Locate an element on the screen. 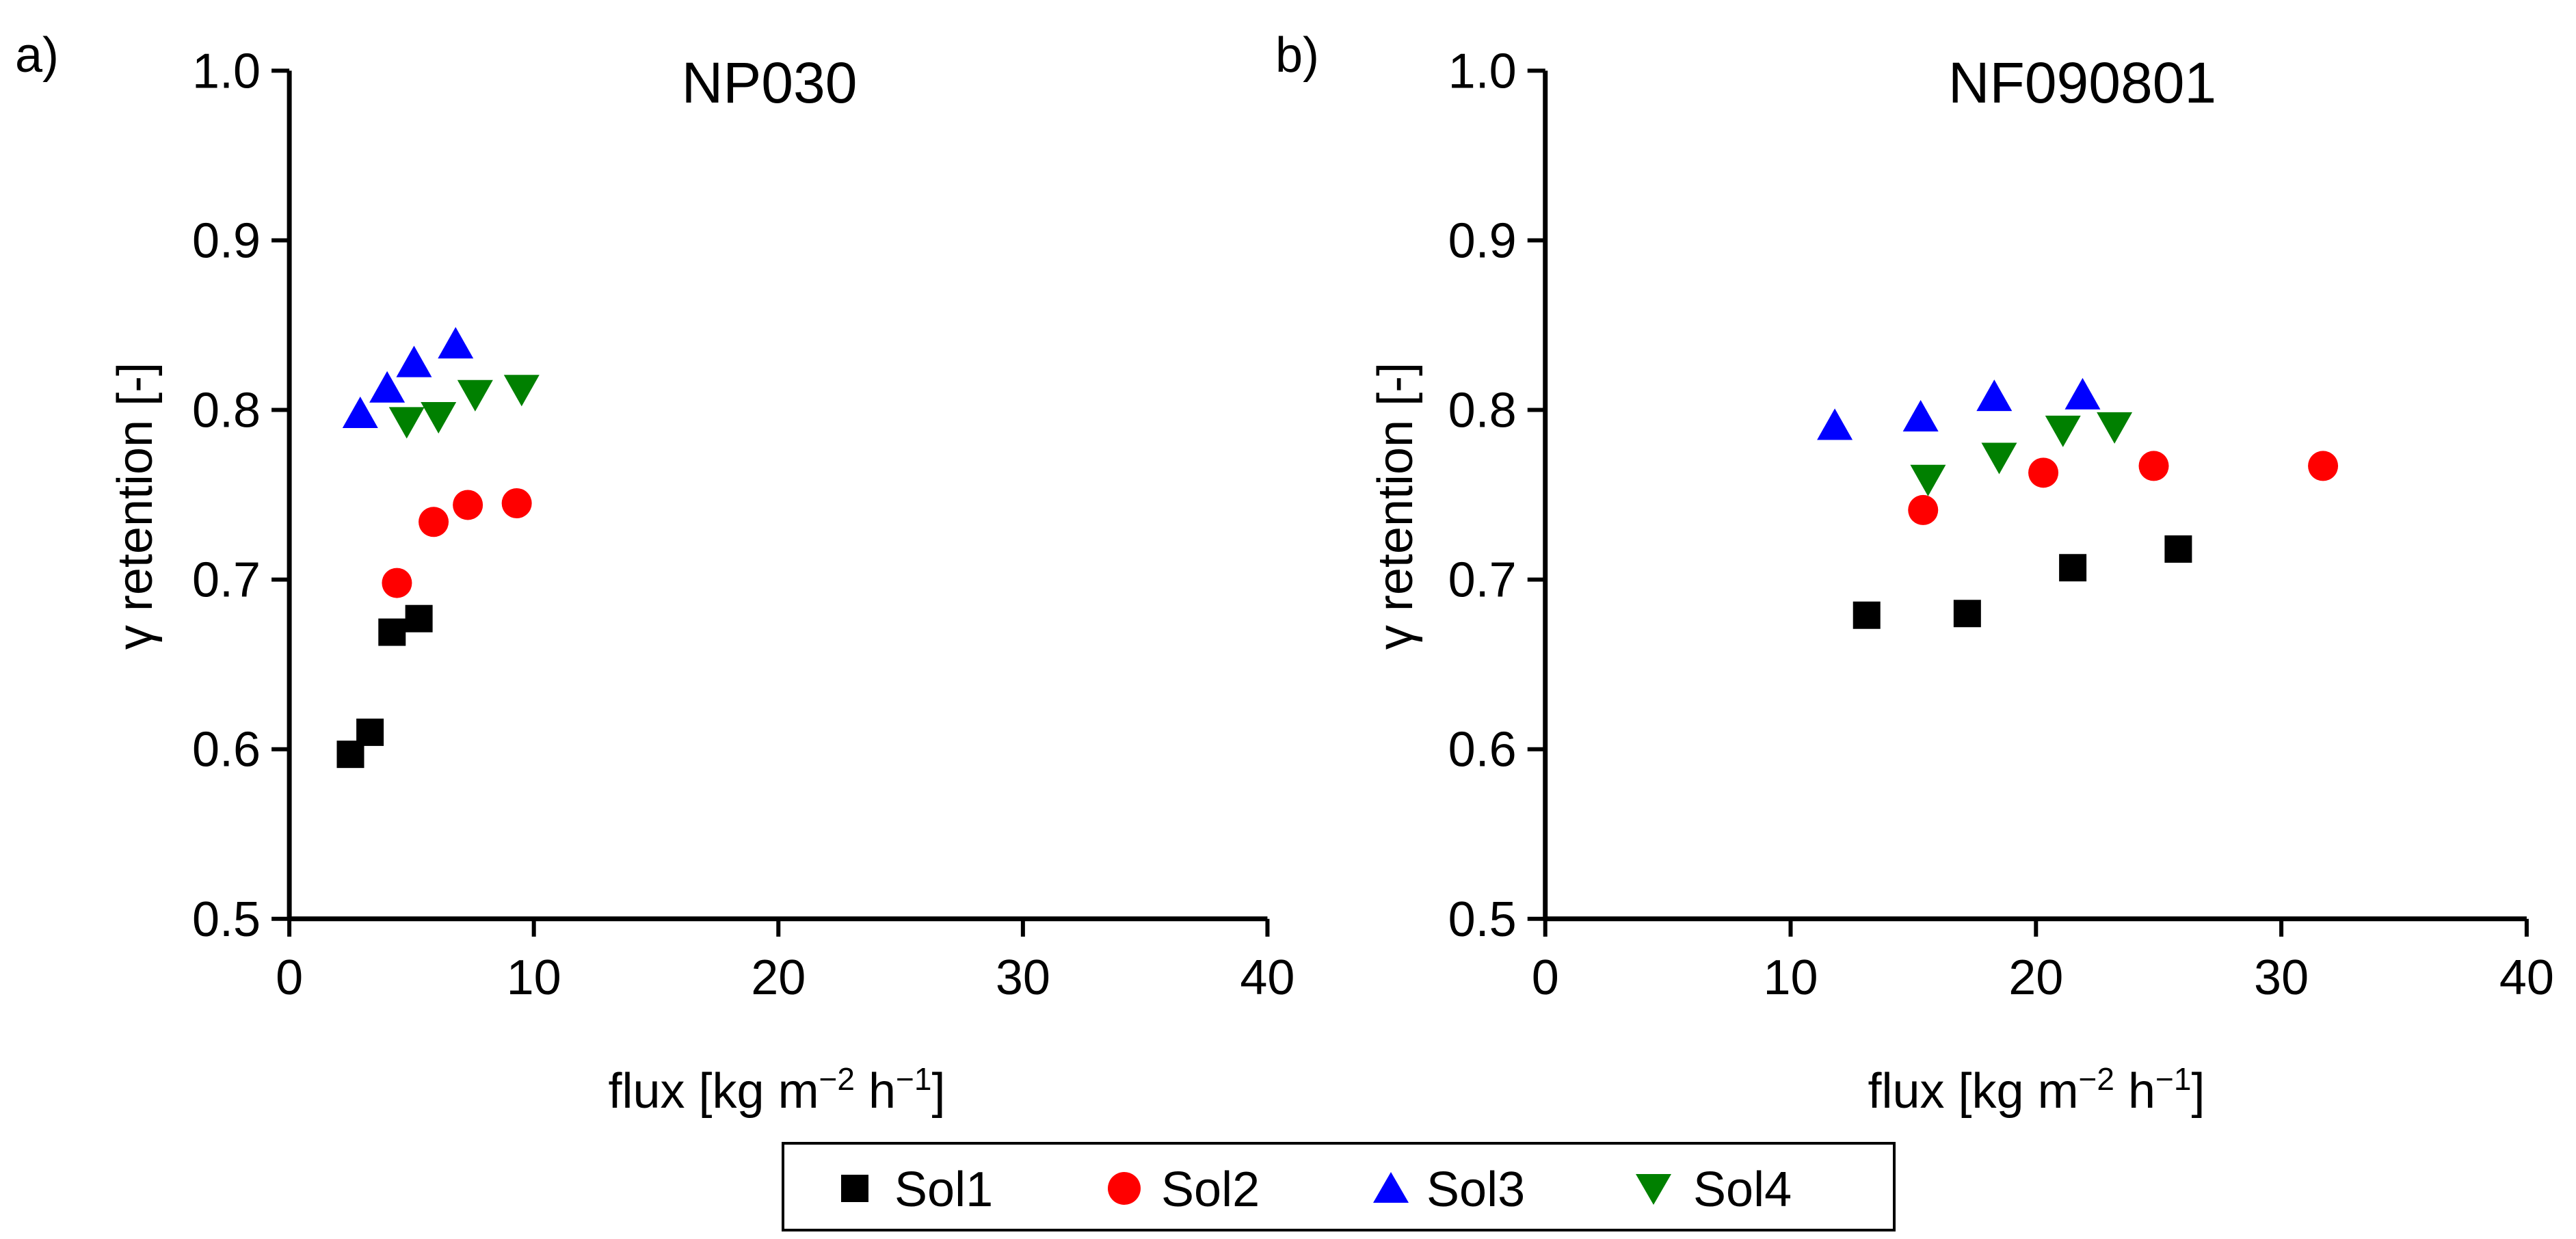  legend-entry-sol3: Sol3 is located at coordinates (1449, 1189).